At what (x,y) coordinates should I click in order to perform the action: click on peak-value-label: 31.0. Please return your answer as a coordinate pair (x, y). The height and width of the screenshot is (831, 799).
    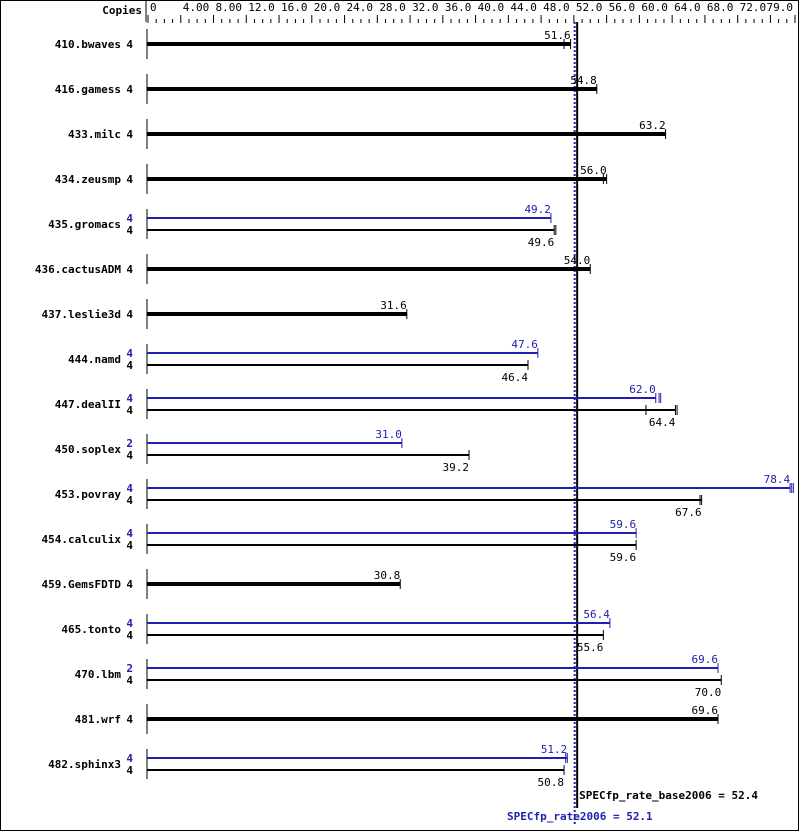
    Looking at the image, I should click on (388, 434).